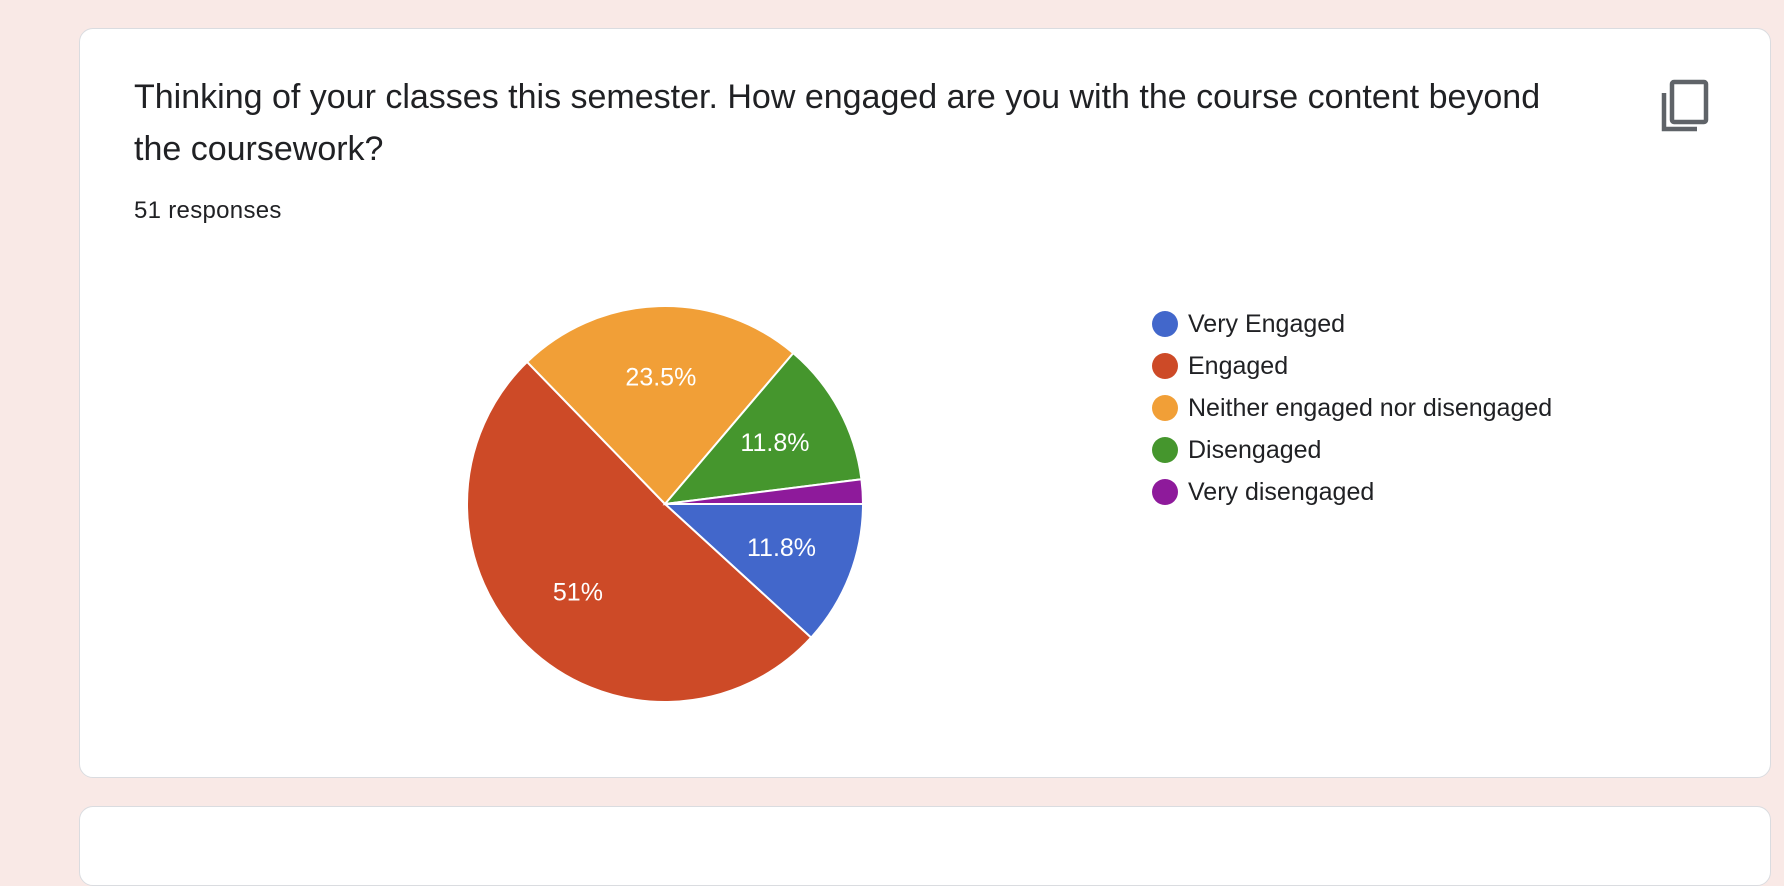  Describe the element at coordinates (1267, 323) in the screenshot. I see `legend-label: Very Engaged` at that location.